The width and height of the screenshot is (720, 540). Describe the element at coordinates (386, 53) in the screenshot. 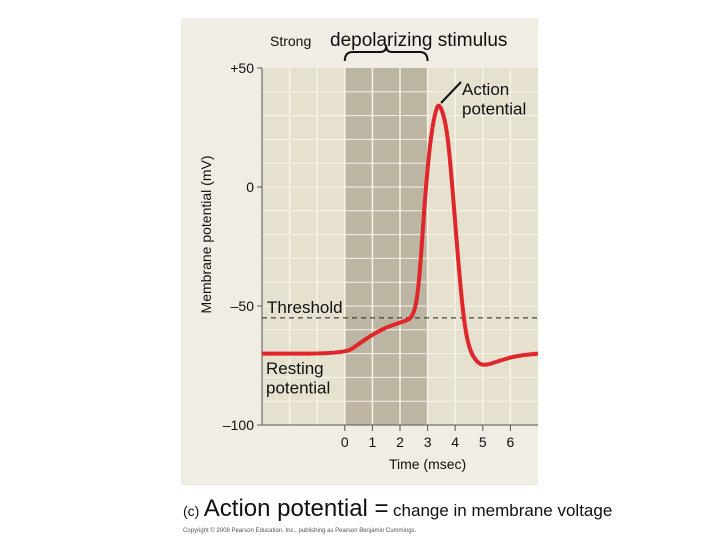

I see `stimulus-brace` at that location.